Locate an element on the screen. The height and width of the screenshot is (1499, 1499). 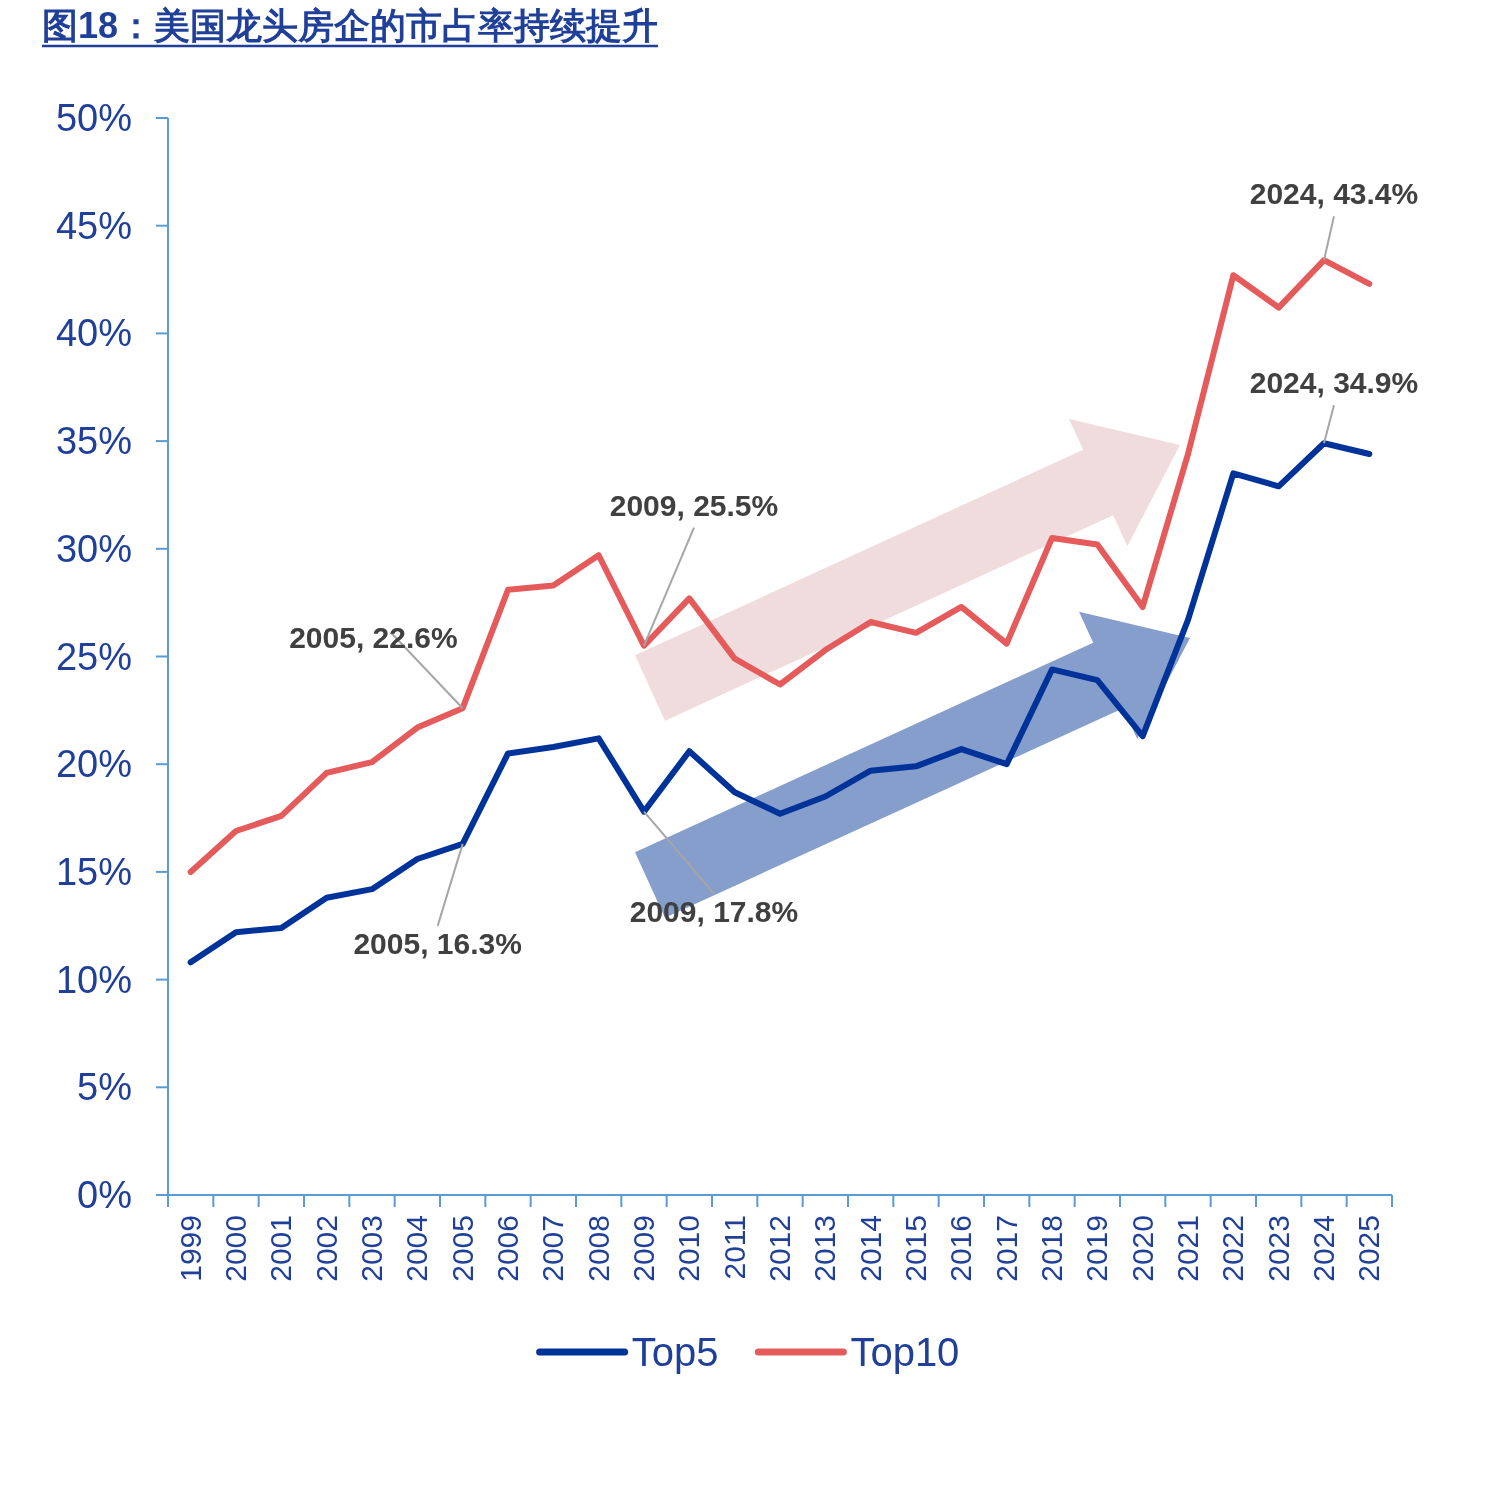
x-tick-label: 2003 is located at coordinates (371, 1248).